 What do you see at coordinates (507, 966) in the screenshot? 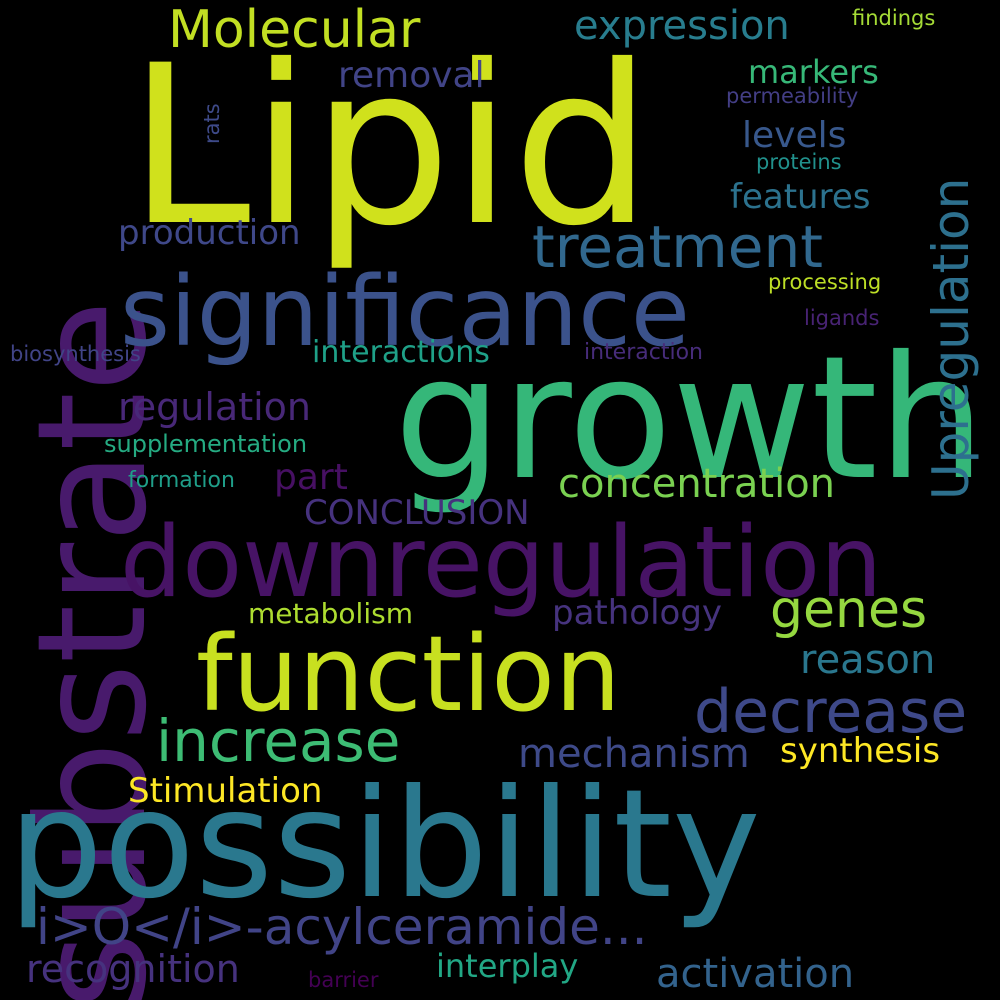
I see `word-interplay: interplay` at bounding box center [507, 966].